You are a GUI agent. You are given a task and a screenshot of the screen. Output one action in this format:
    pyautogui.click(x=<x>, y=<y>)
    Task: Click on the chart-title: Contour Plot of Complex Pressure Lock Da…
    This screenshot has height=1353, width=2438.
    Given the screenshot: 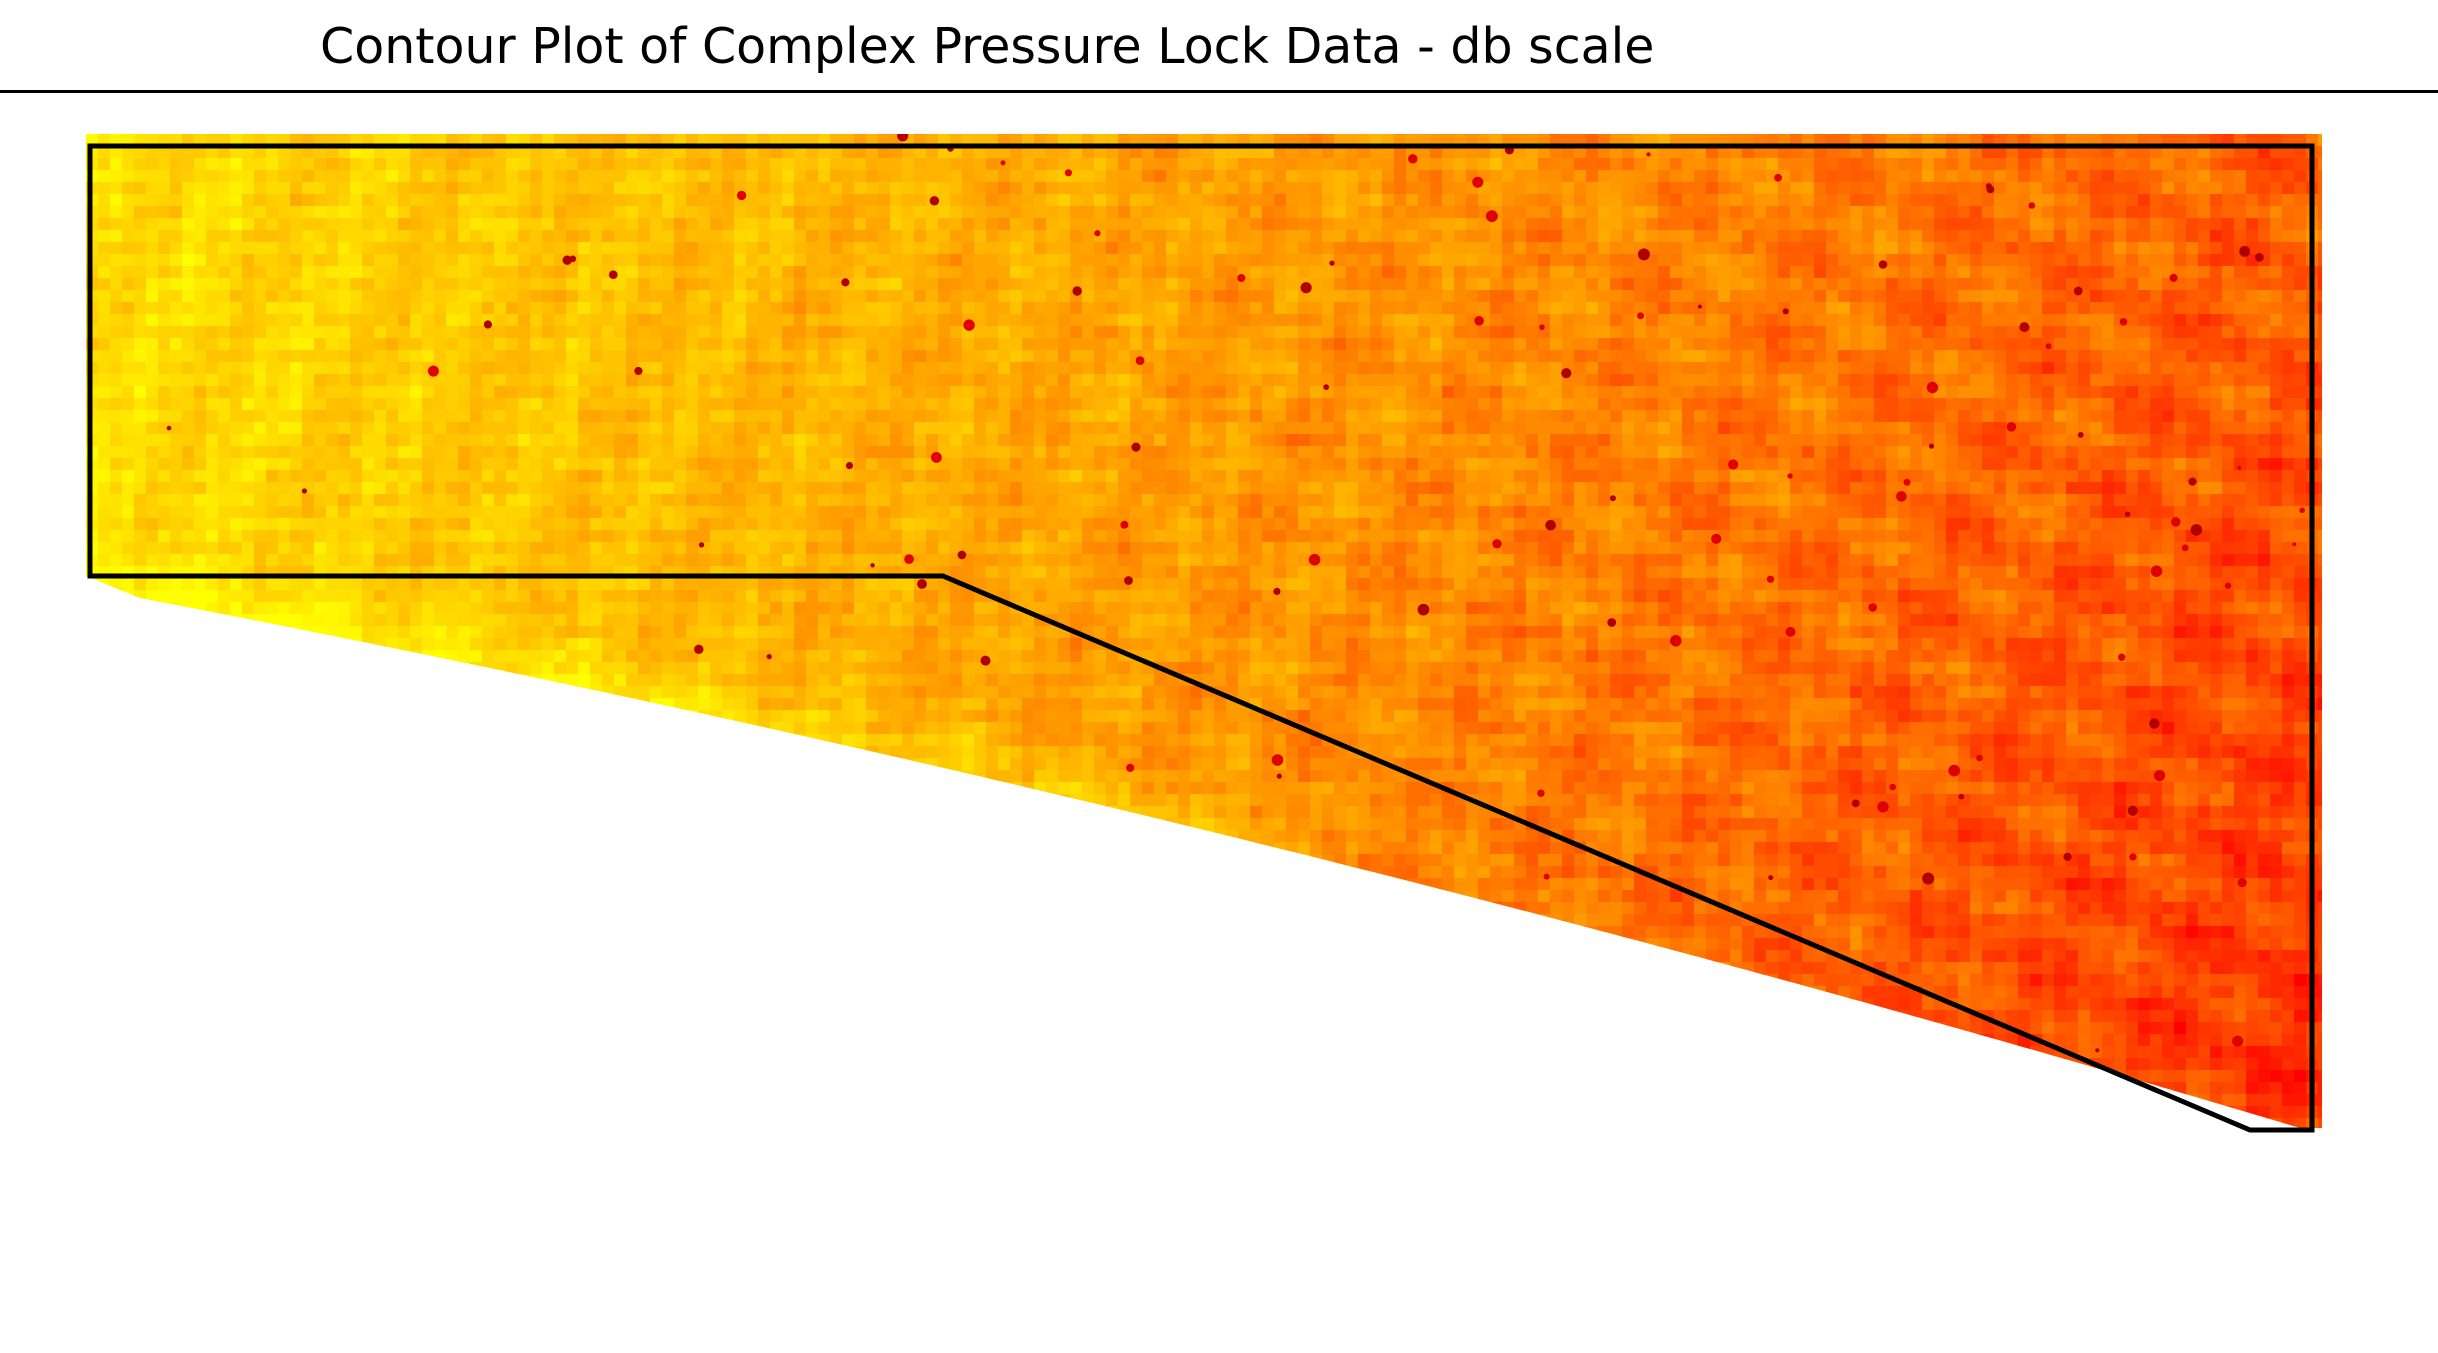 What is the action you would take?
    pyautogui.click(x=987, y=46)
    